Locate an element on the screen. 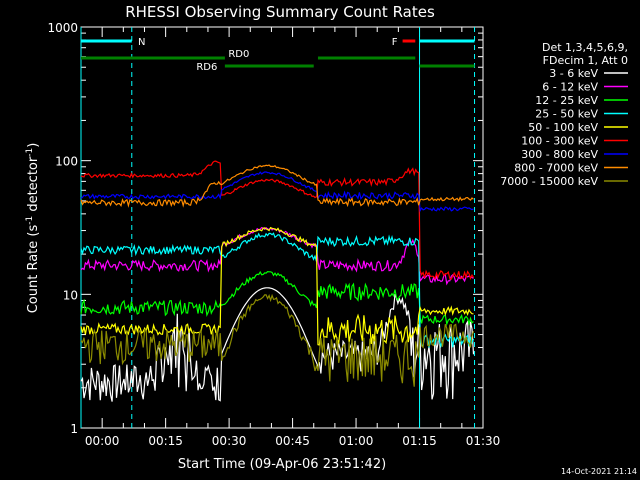 This screenshot has width=640, height=480. flag-label: RD0 is located at coordinates (238, 54).